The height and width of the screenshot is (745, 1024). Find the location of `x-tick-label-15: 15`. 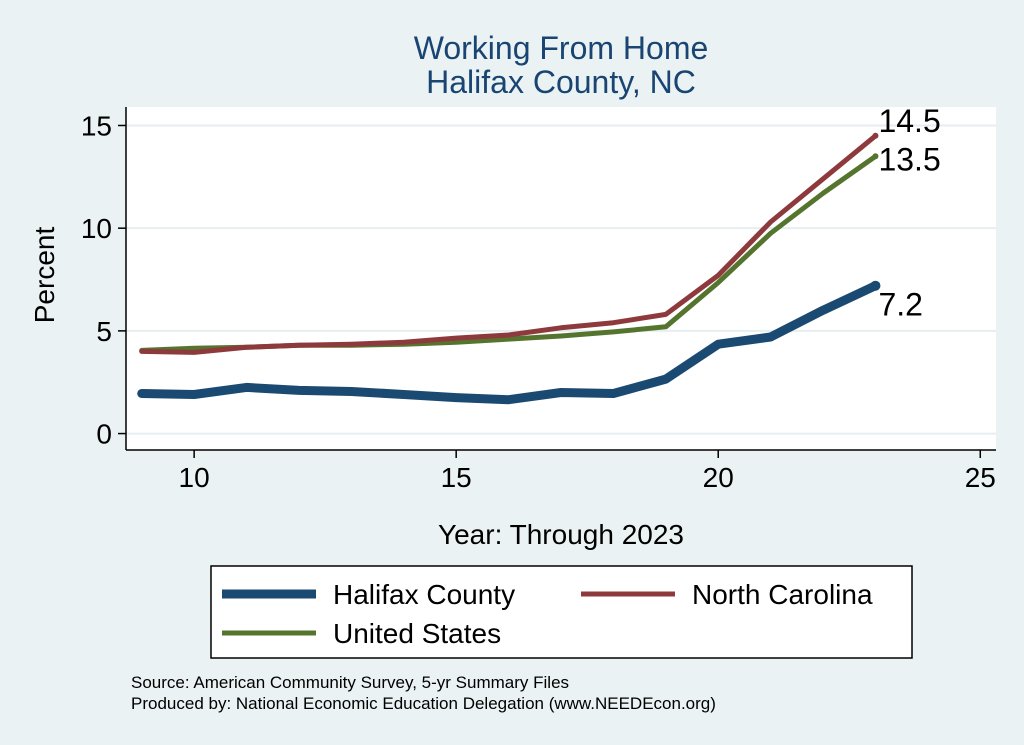

x-tick-label-15: 15 is located at coordinates (456, 477).